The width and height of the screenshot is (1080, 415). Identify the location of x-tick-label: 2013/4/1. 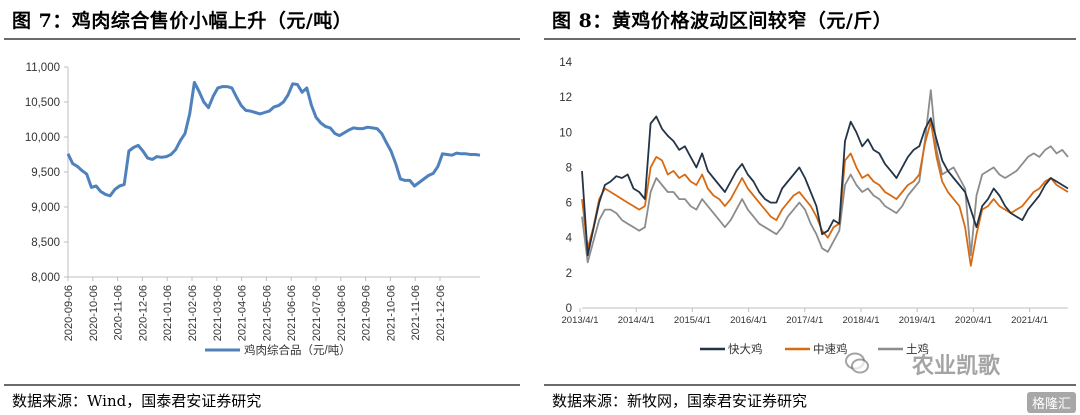
(580, 320).